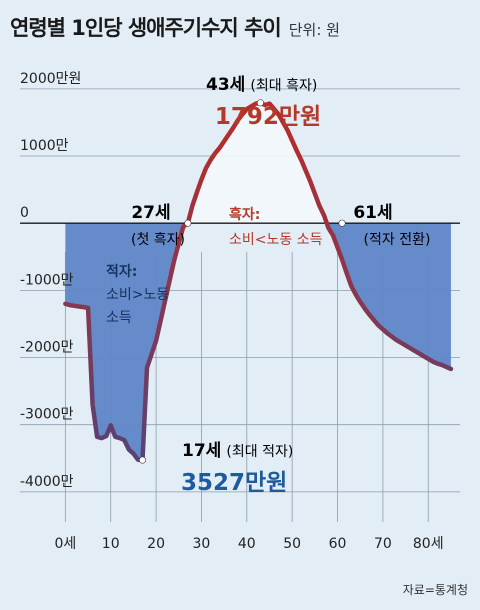  Describe the element at coordinates (47, 415) in the screenshot. I see `y-tick-label: -3000만` at that location.